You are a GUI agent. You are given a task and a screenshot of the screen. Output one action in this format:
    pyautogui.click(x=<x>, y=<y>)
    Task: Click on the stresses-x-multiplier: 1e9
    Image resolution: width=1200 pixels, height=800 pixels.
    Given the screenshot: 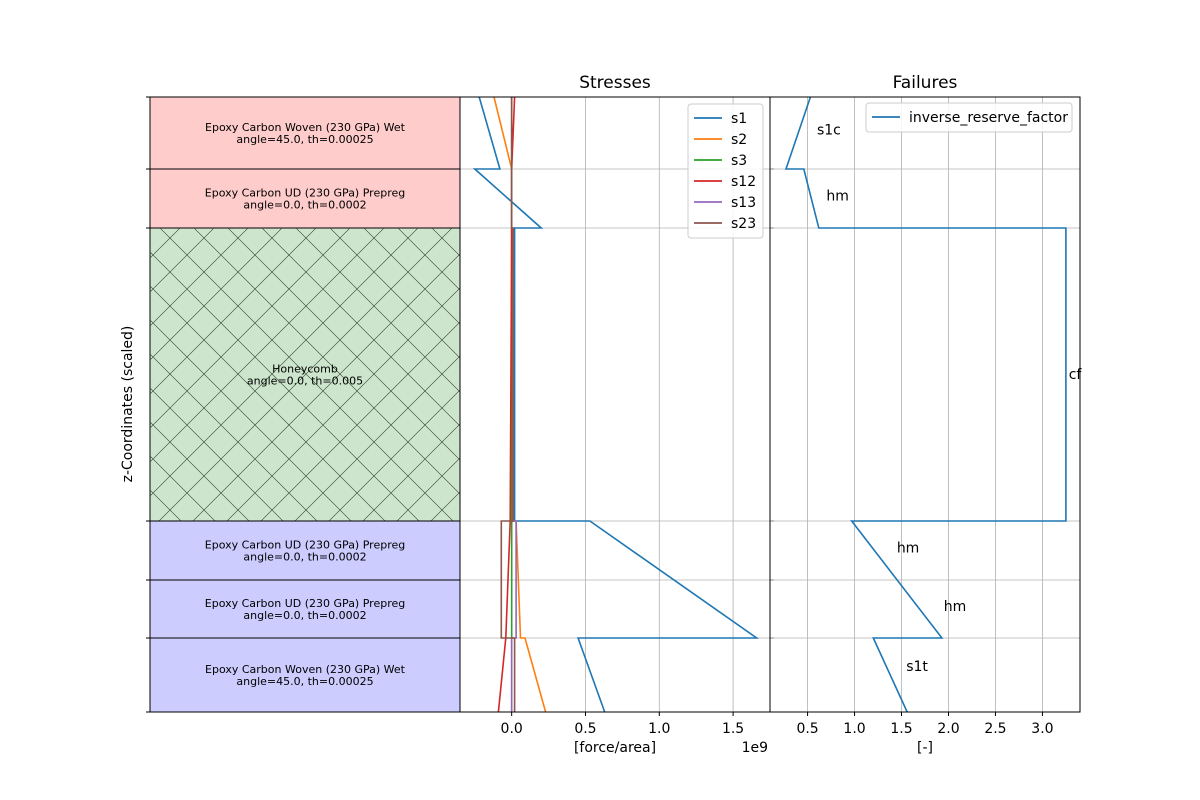 What is the action you would take?
    pyautogui.click(x=755, y=748)
    